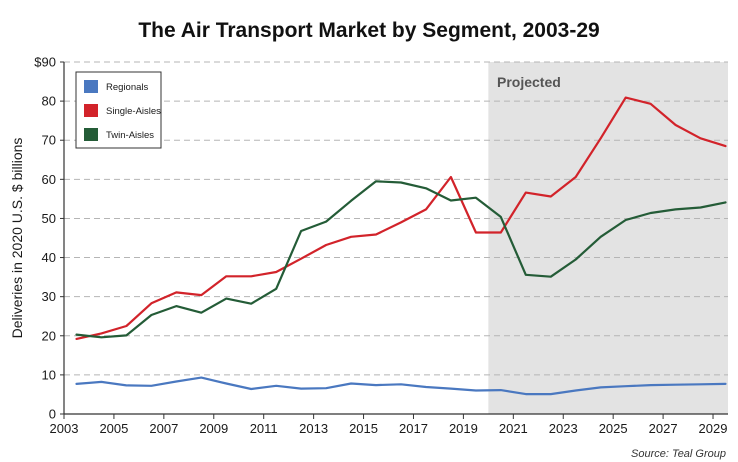 Image resolution: width=738 pixels, height=462 pixels. I want to click on legend-label-regionals: Regionals, so click(127, 87).